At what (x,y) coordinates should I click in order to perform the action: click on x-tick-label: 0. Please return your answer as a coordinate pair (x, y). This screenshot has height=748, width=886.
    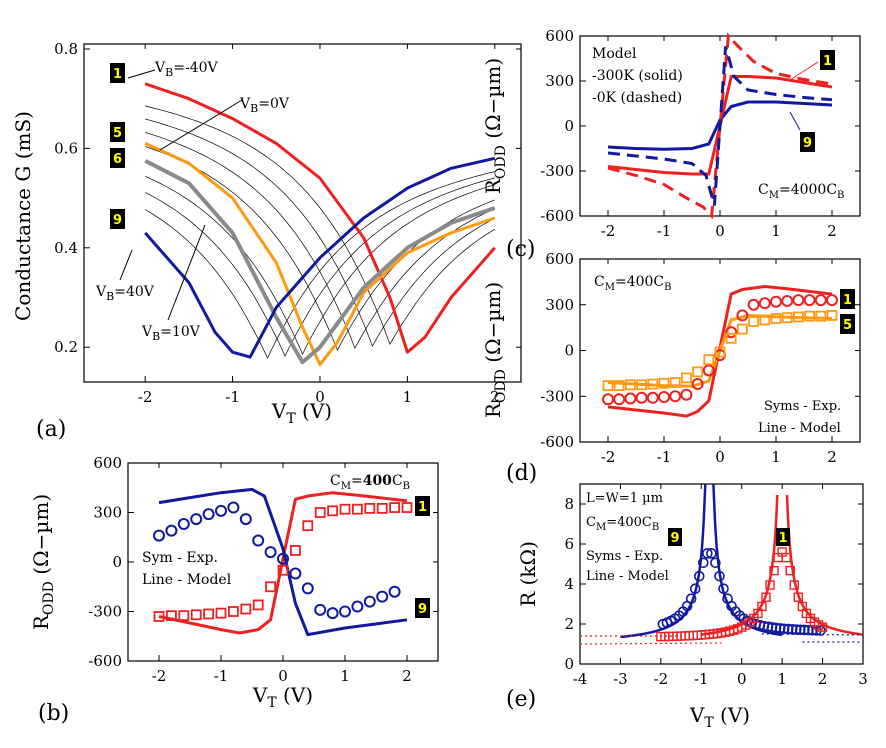
    Looking at the image, I should click on (283, 676).